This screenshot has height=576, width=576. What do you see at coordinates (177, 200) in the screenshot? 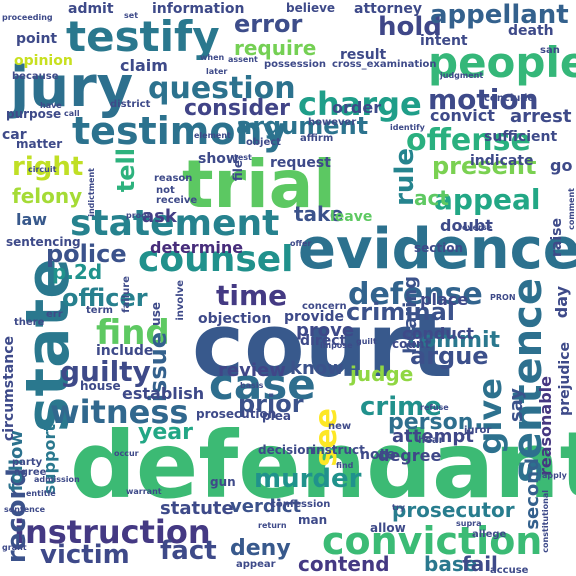
I see `word-receive: receive` at bounding box center [177, 200].